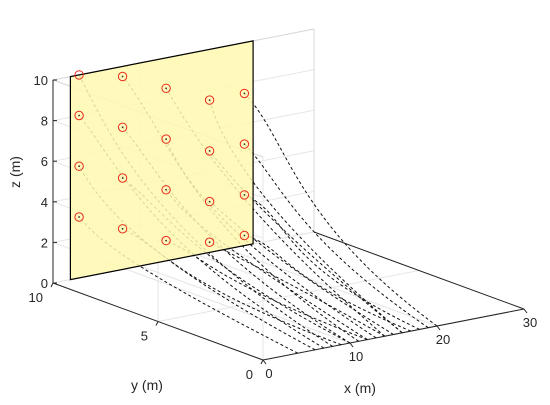 The height and width of the screenshot is (405, 550). Describe the element at coordinates (530, 322) in the screenshot. I see `x-tick-label: 30` at that location.